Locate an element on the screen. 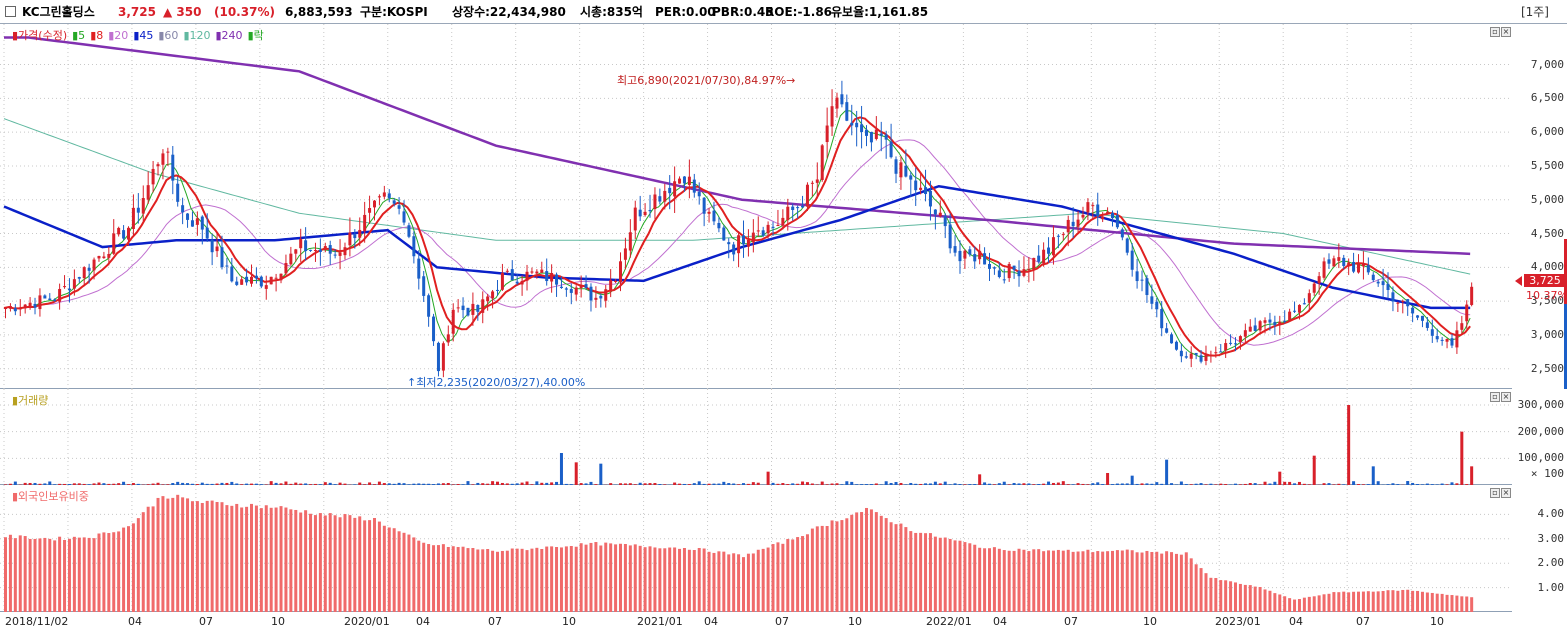 The height and width of the screenshot is (630, 1567). legend-item-7: ▮240 is located at coordinates (229, 35).